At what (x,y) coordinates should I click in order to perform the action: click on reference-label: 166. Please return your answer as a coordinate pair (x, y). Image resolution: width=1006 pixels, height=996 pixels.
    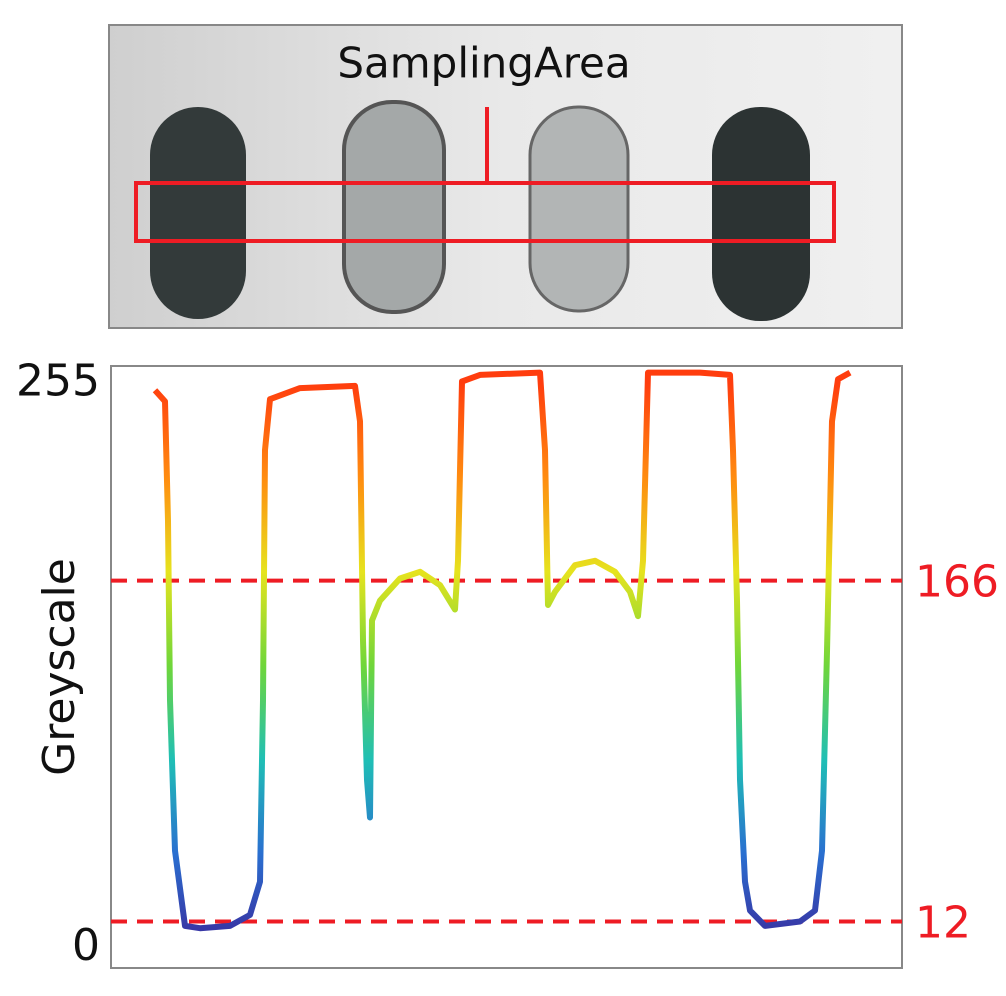
    Looking at the image, I should click on (957, 582).